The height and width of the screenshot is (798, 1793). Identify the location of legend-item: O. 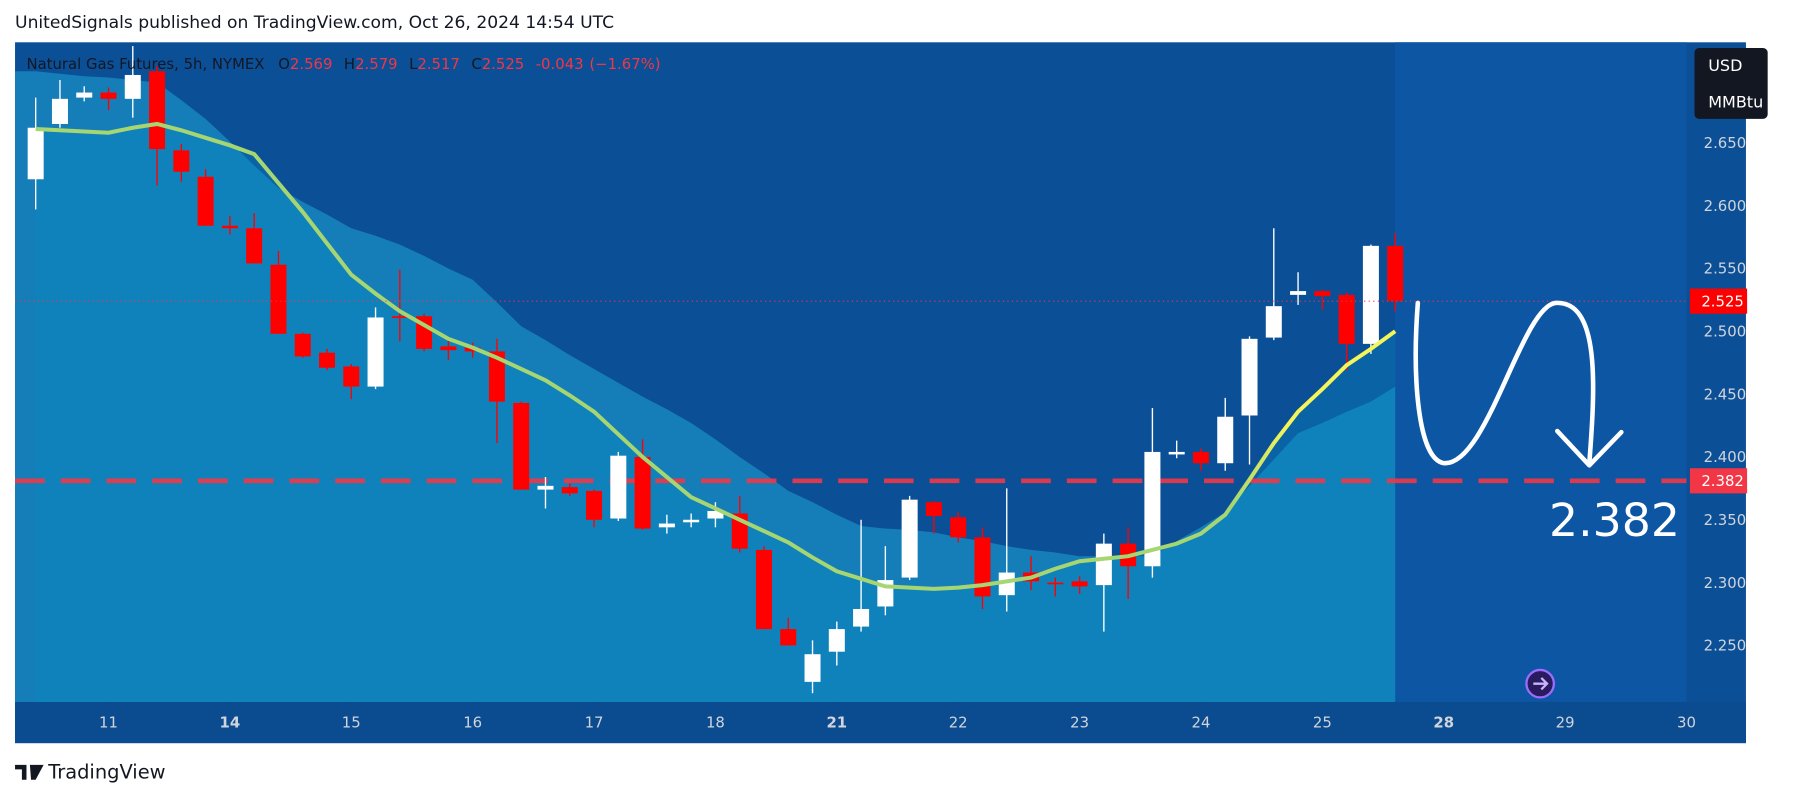
(284, 64).